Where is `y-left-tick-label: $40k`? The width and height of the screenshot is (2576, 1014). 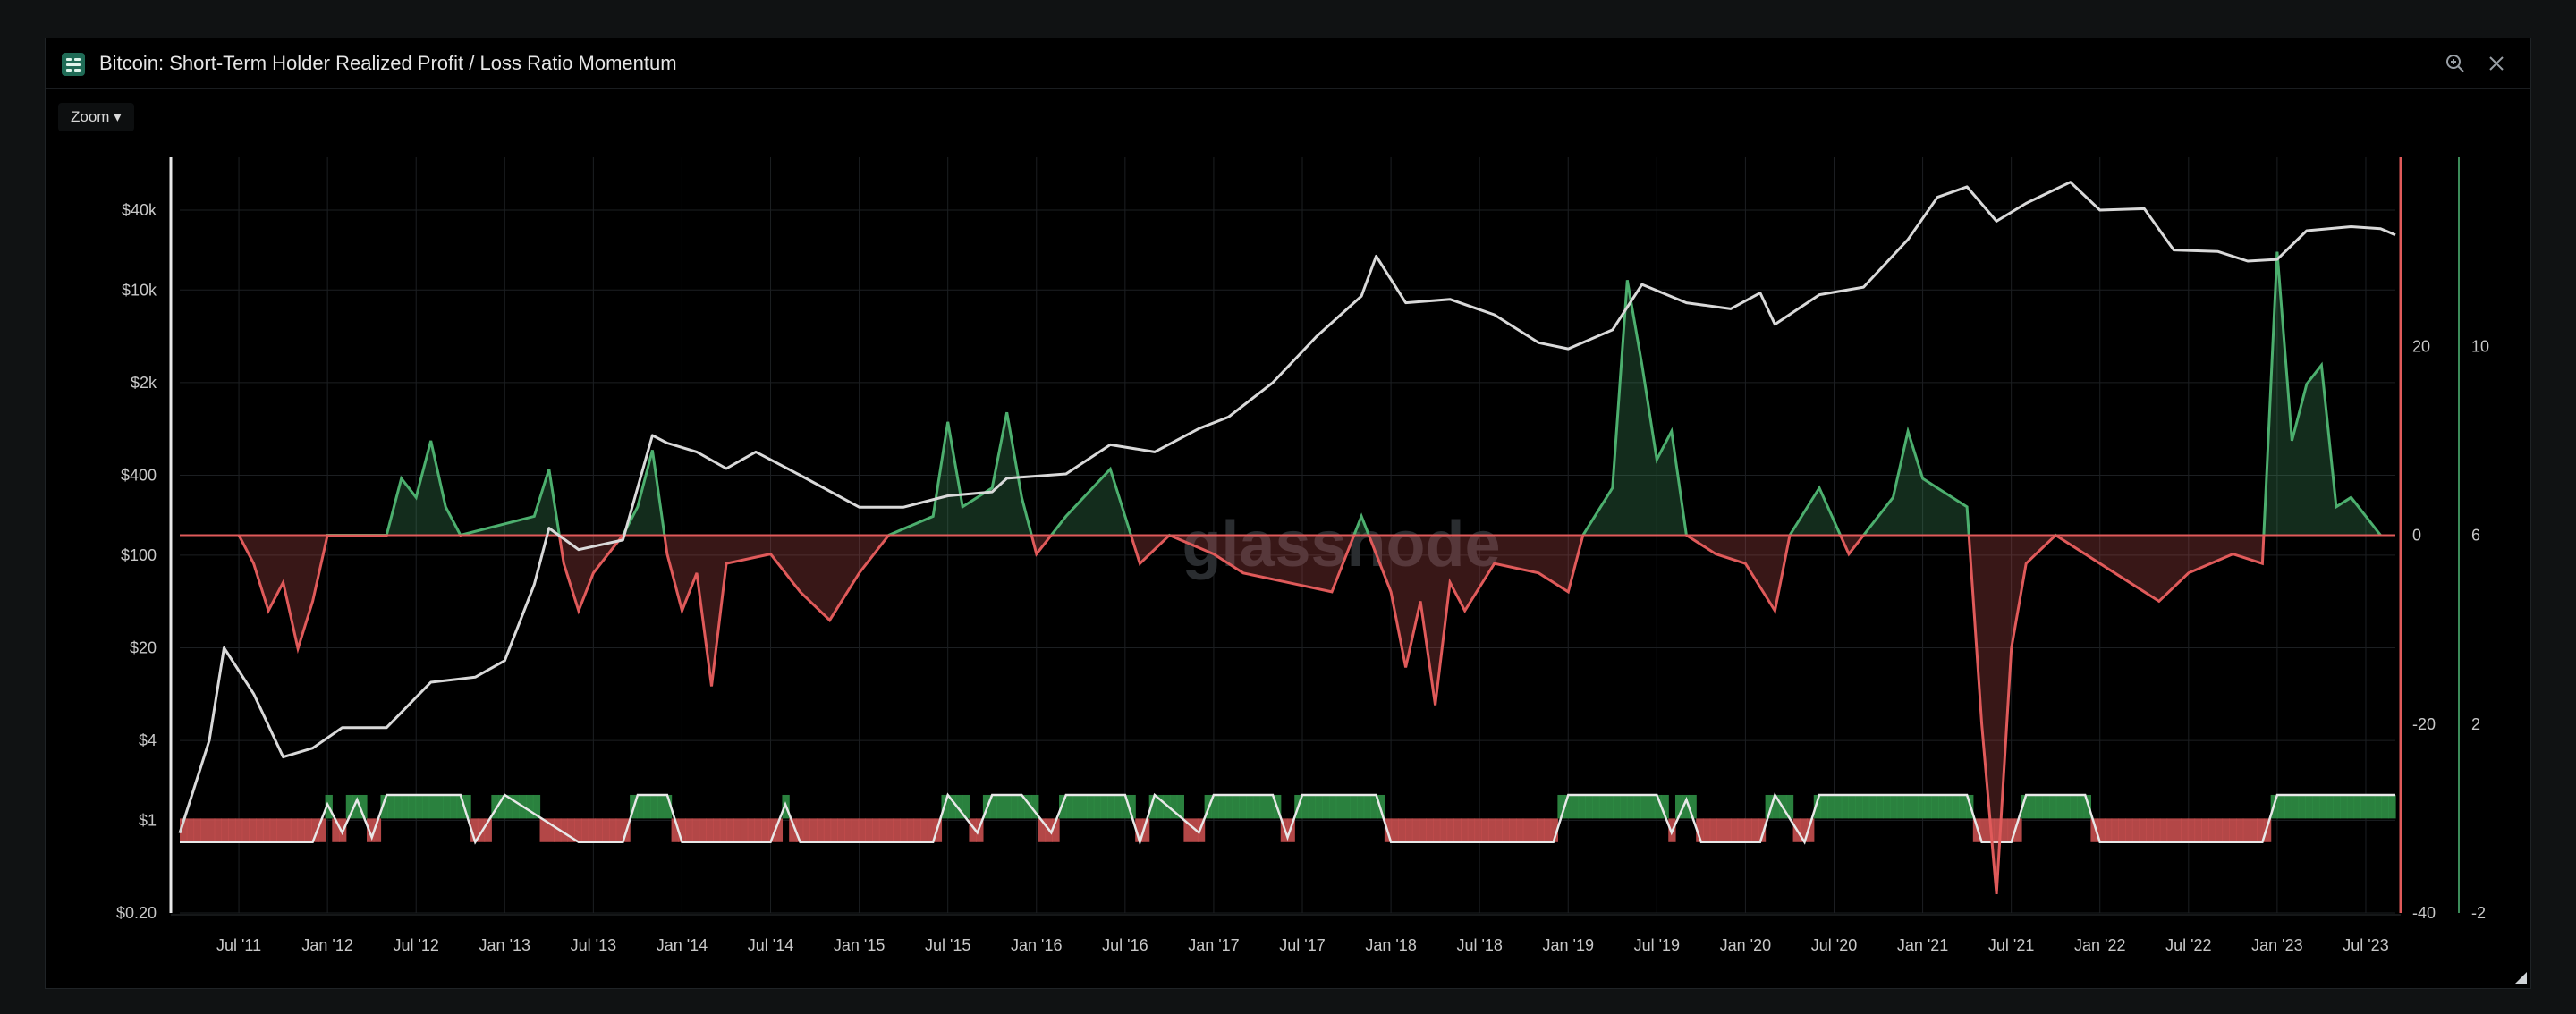
y-left-tick-label: $40k is located at coordinates (139, 210).